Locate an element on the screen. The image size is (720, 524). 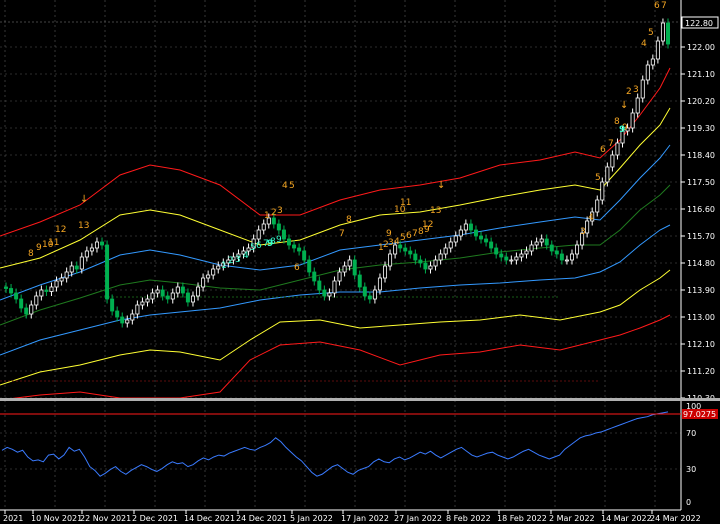
last-price-label: 122.80 is located at coordinates (699, 23).